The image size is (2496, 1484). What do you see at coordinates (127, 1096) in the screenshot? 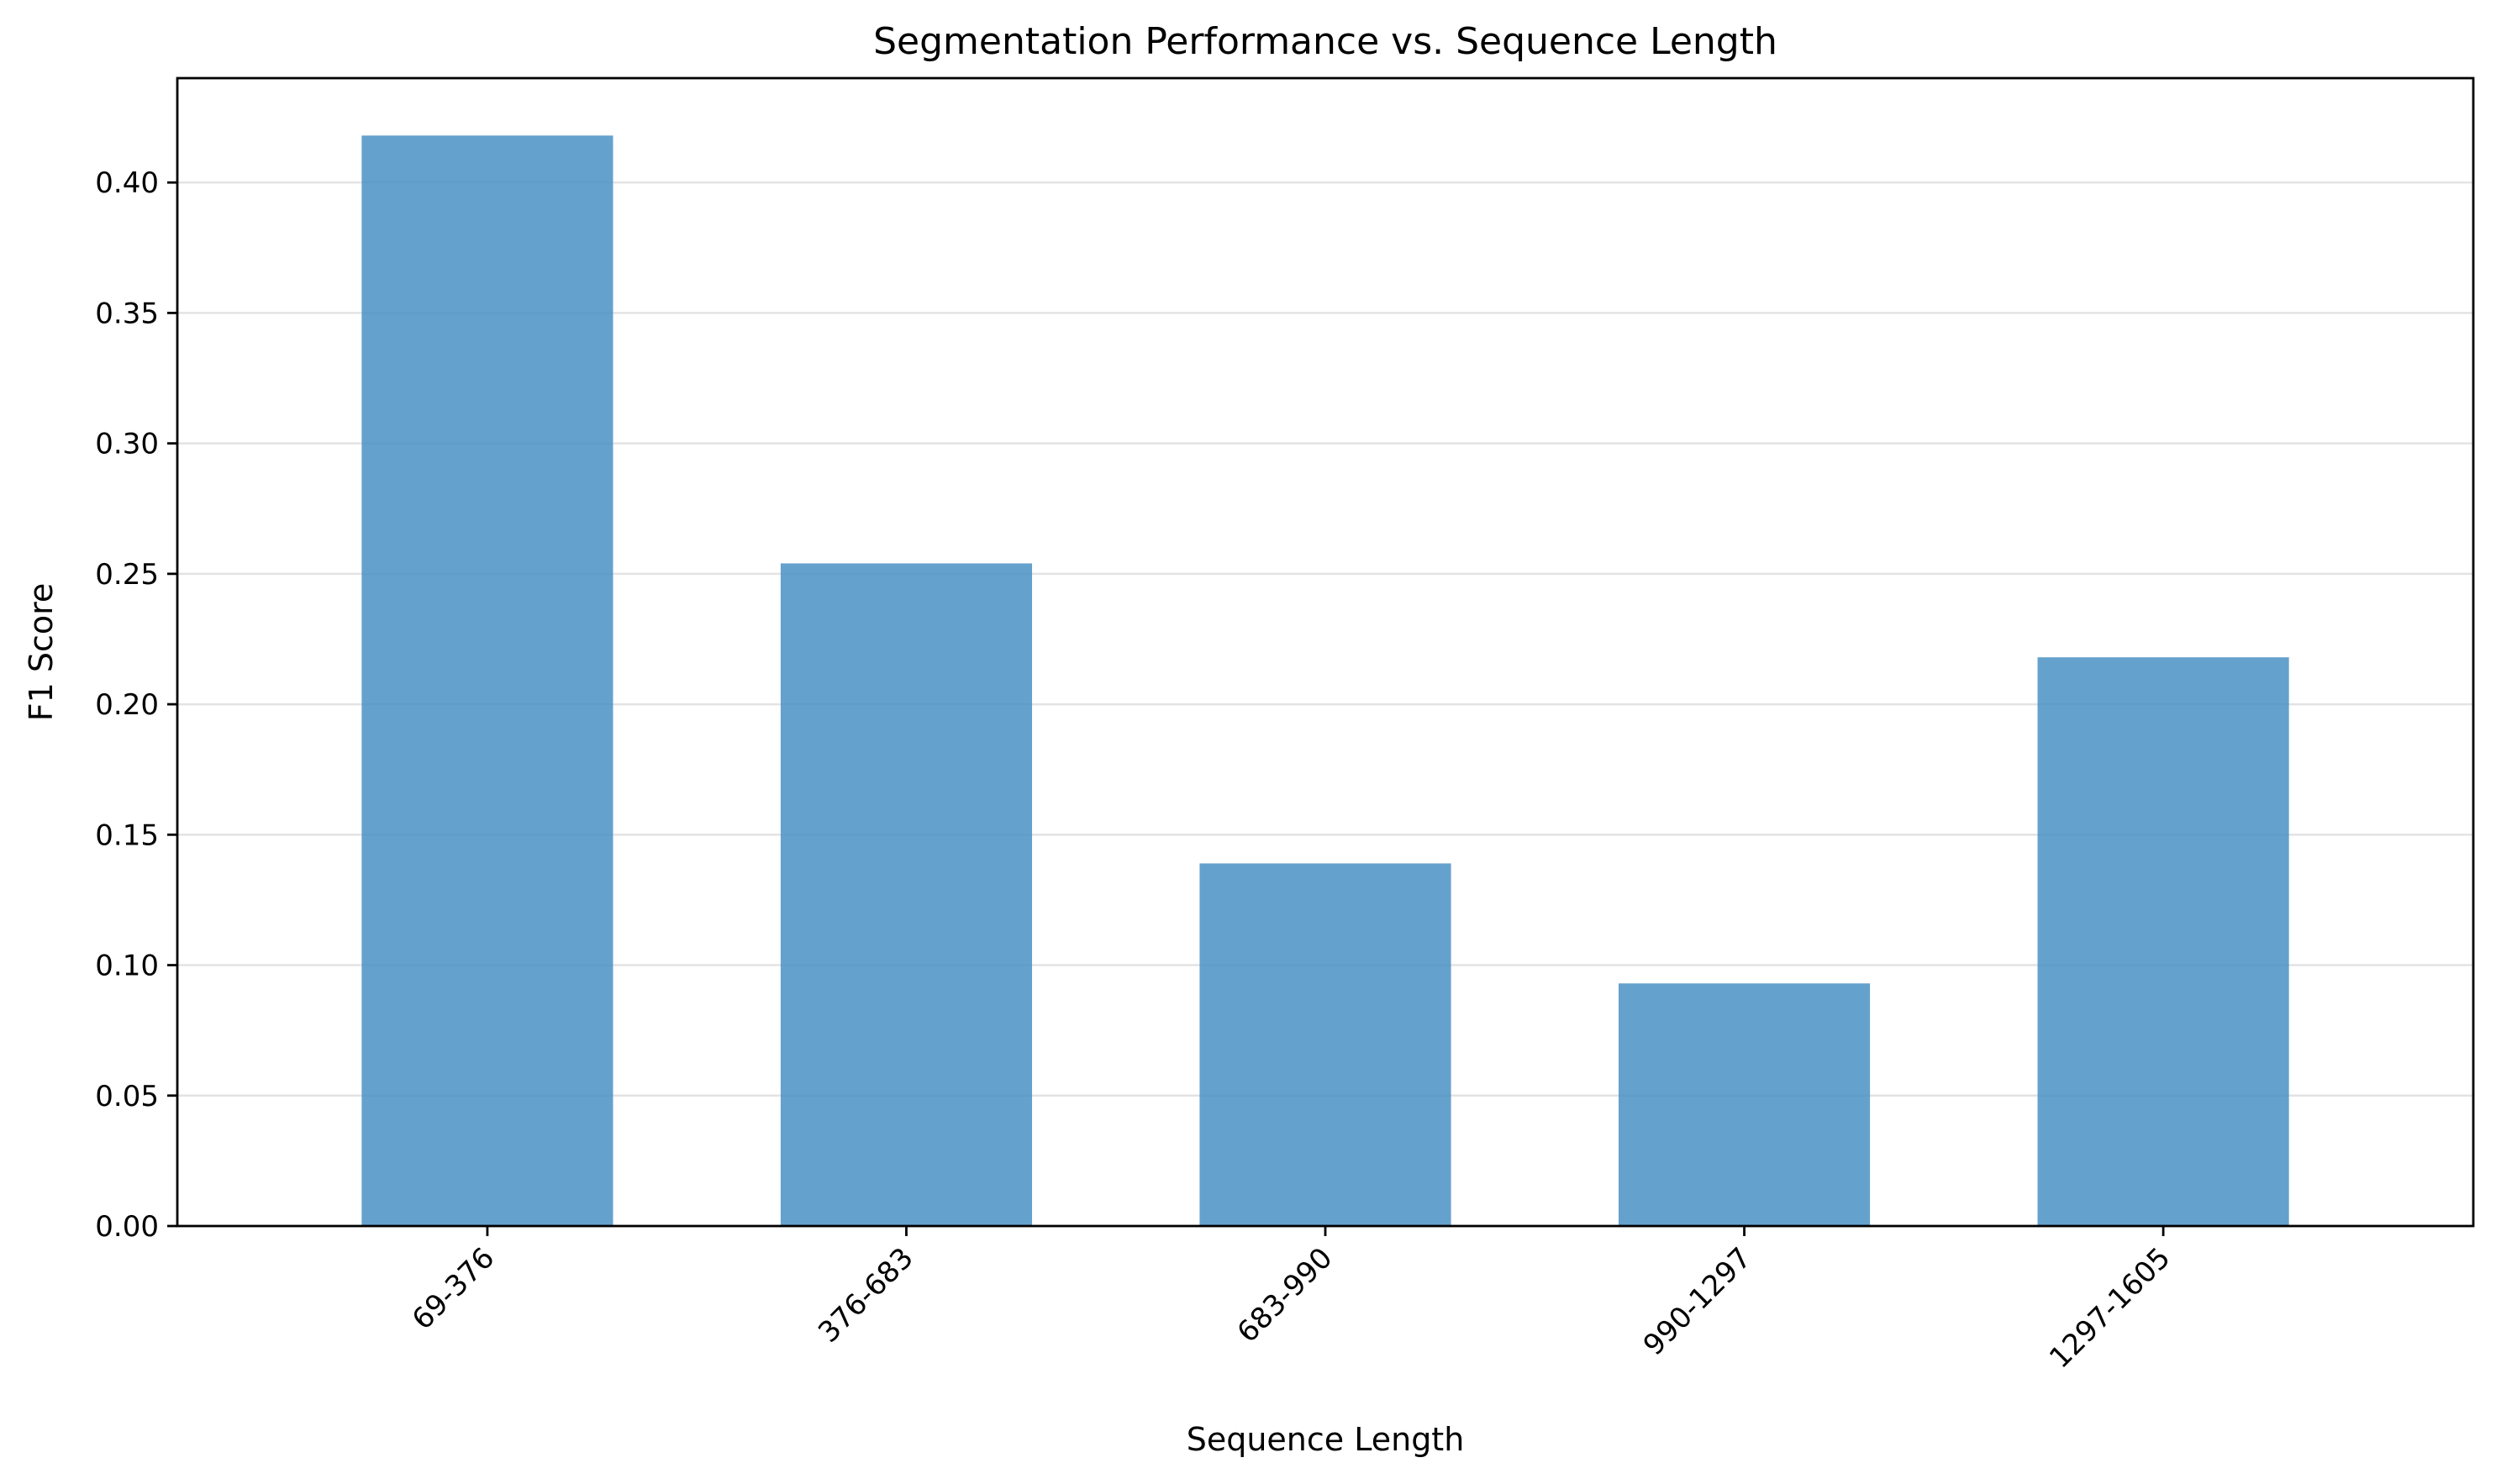
I see `y-tick-label: 0.05` at bounding box center [127, 1096].